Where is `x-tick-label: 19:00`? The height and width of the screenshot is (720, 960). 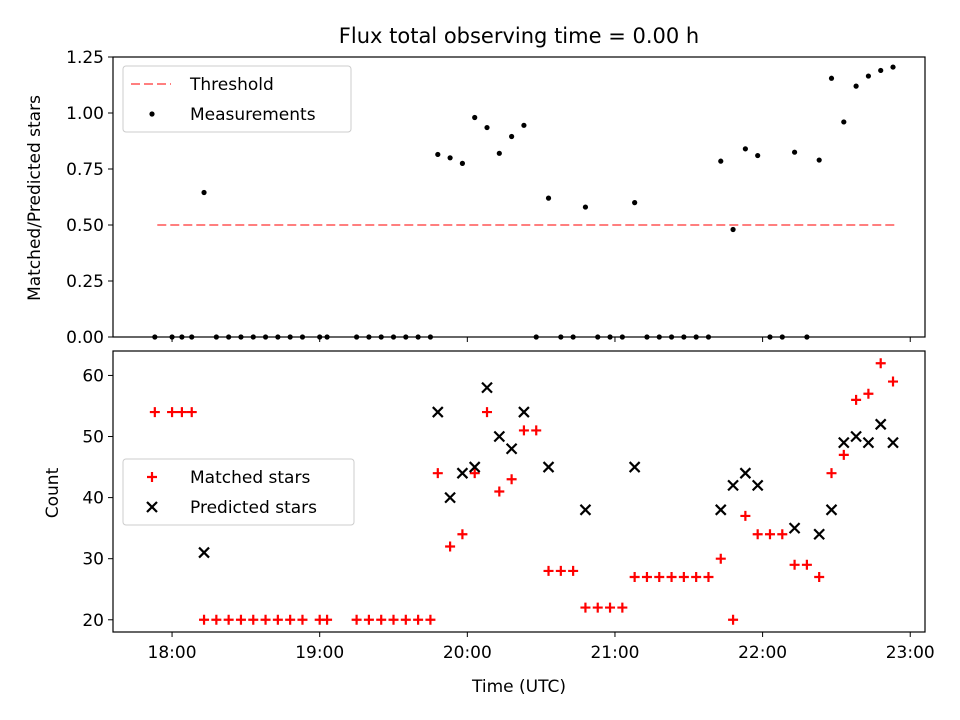 x-tick-label: 19:00 is located at coordinates (319, 653).